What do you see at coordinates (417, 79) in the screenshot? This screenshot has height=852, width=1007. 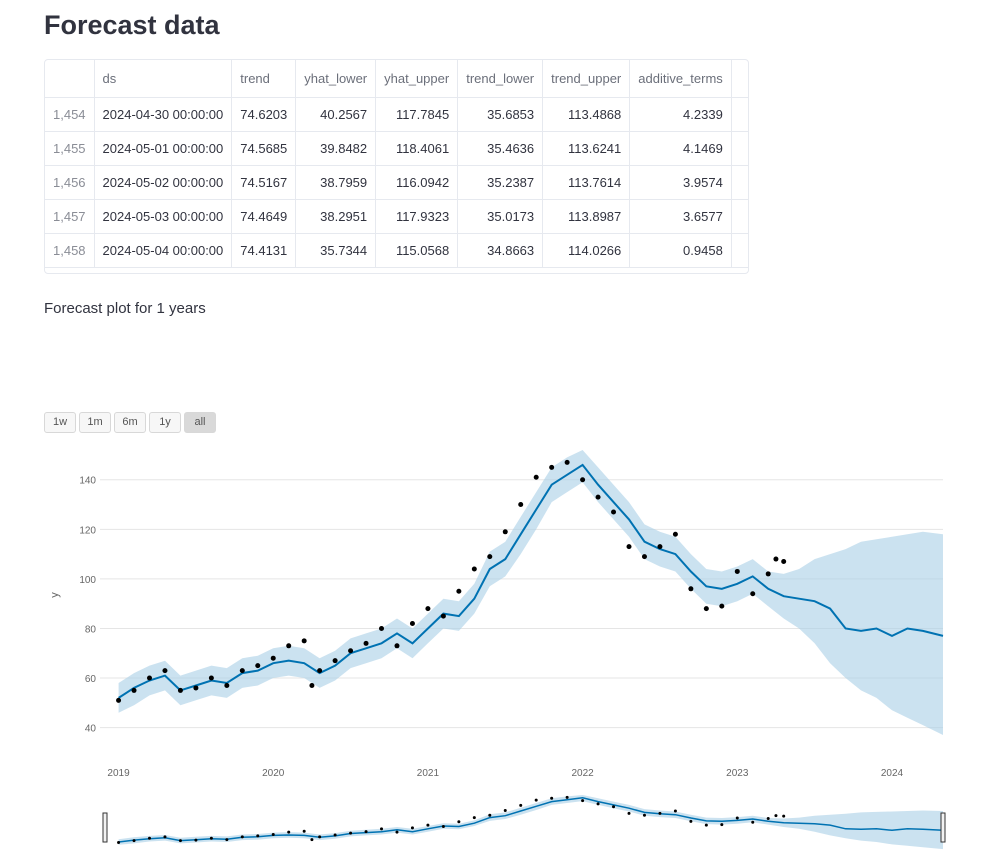 I see `column-header: yhat_upper` at bounding box center [417, 79].